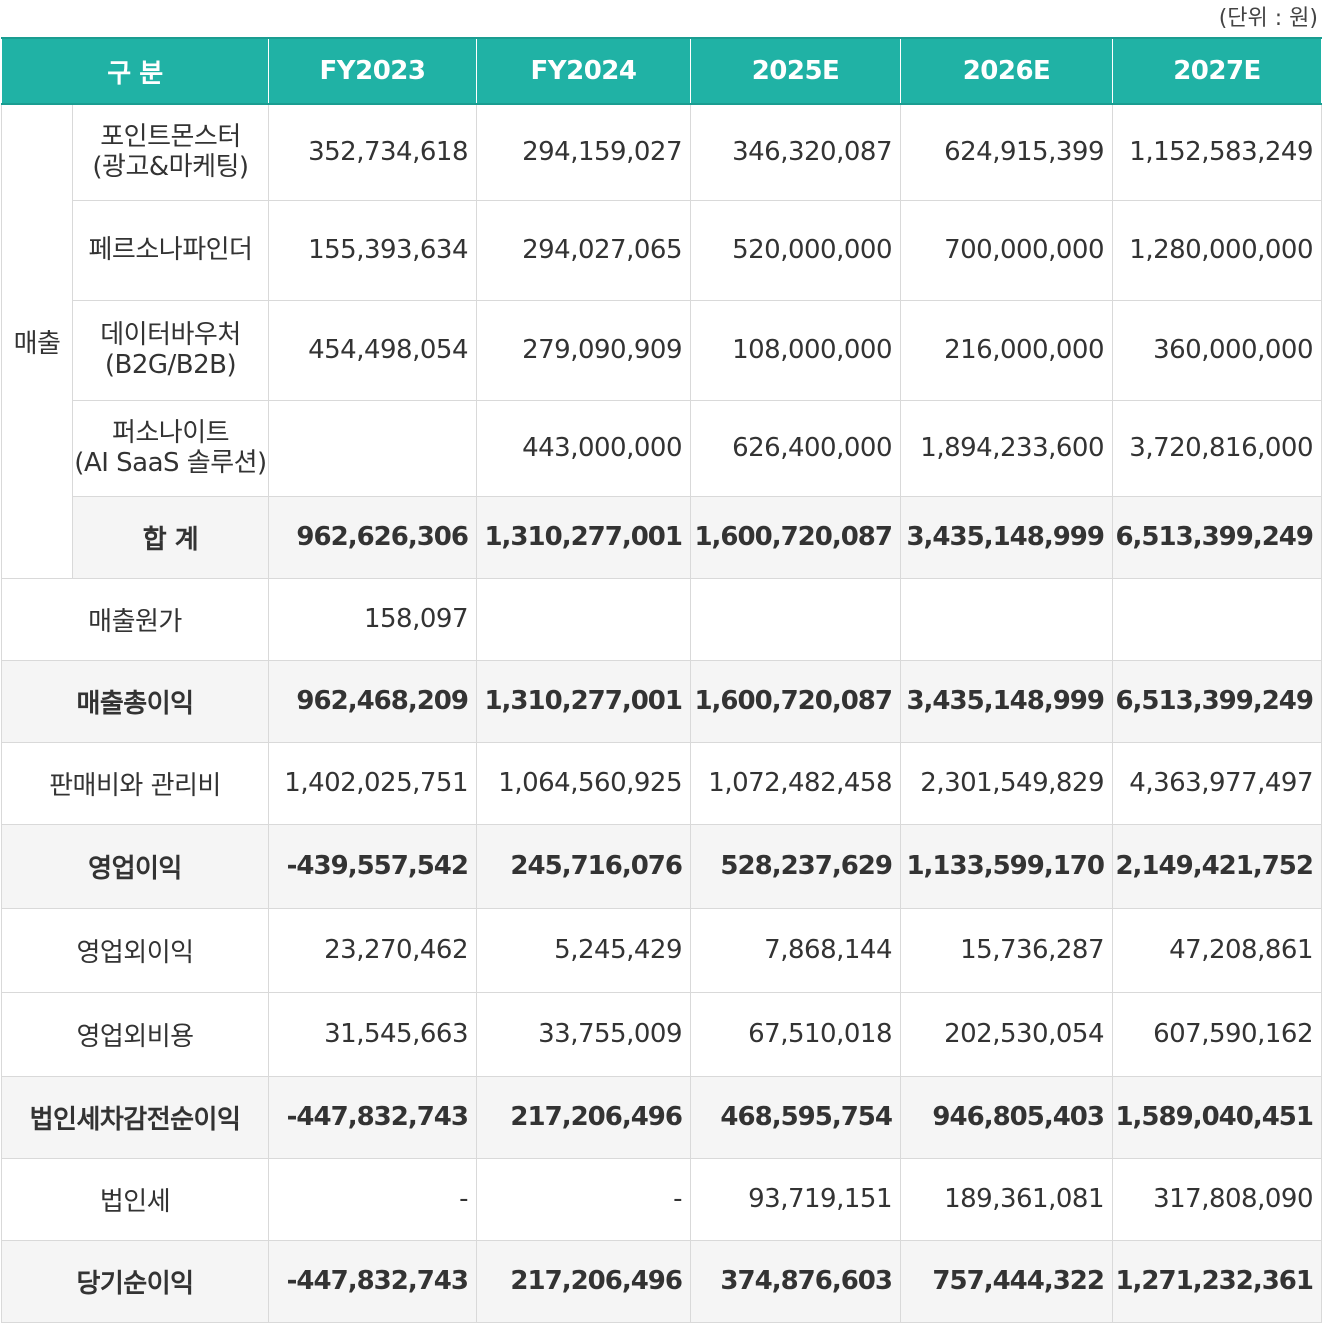  I want to click on value-cell: 1,280,000,000, so click(1217, 250).